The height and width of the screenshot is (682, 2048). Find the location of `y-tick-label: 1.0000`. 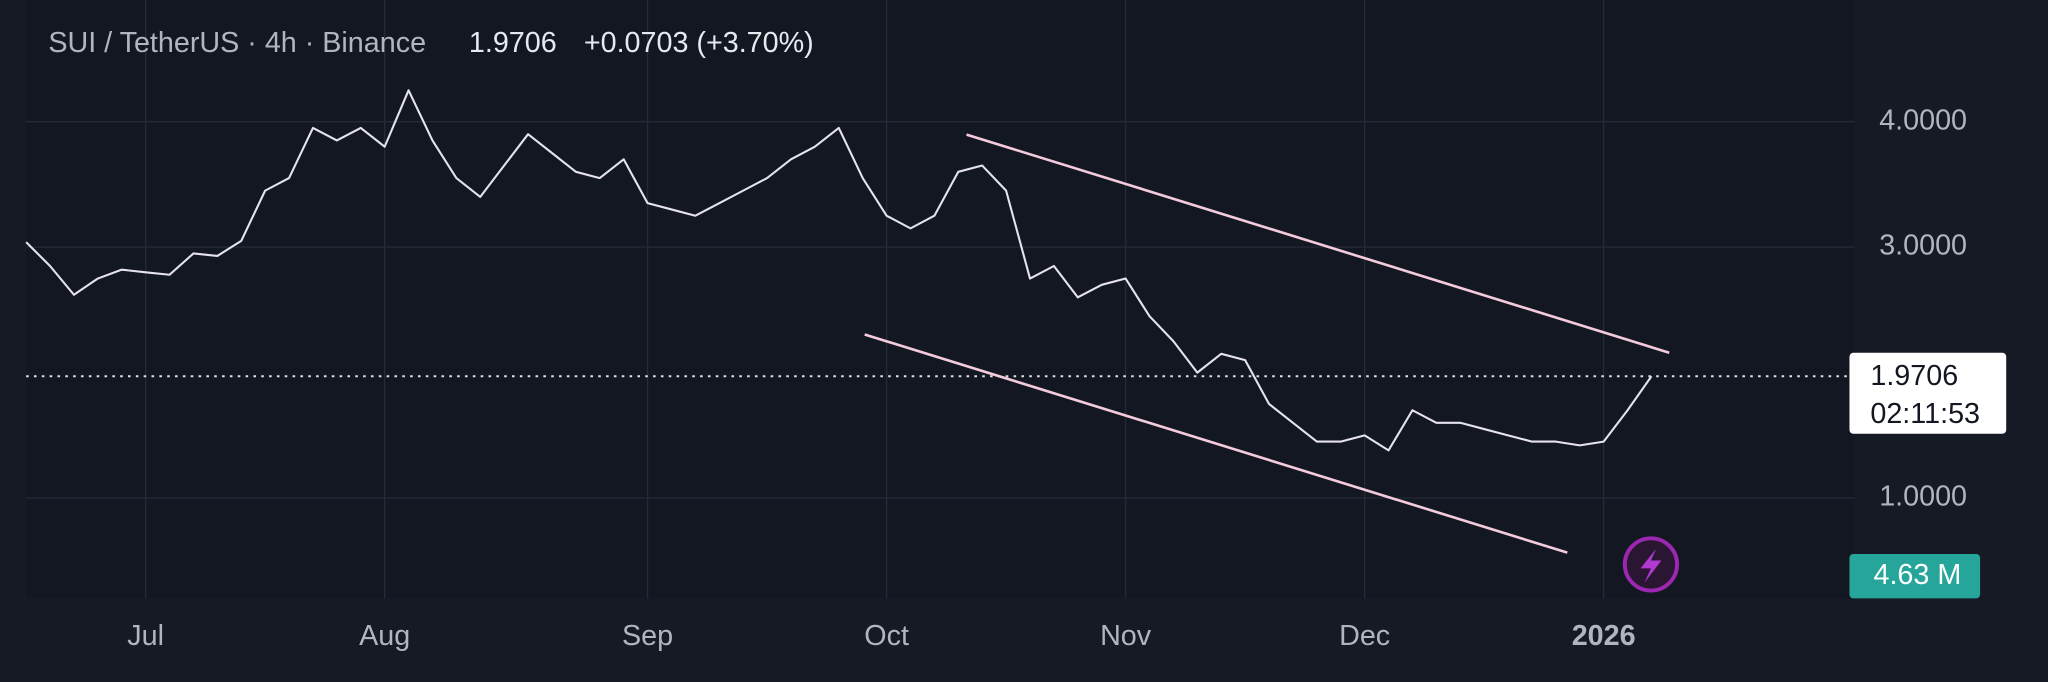

y-tick-label: 1.0000 is located at coordinates (1923, 497).